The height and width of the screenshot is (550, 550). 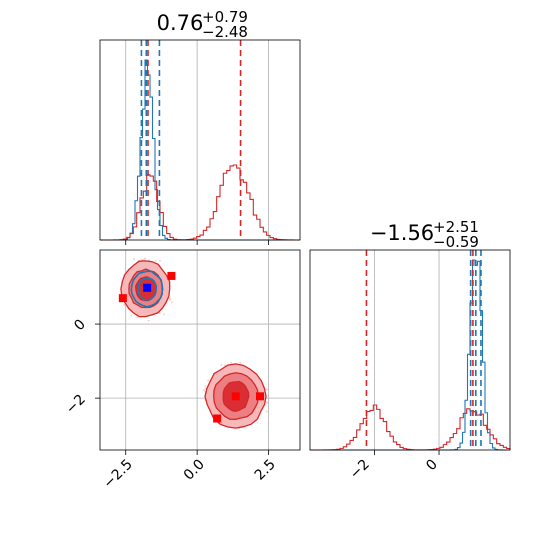 I want to click on hist-param1-frame, so click(x=200, y=140).